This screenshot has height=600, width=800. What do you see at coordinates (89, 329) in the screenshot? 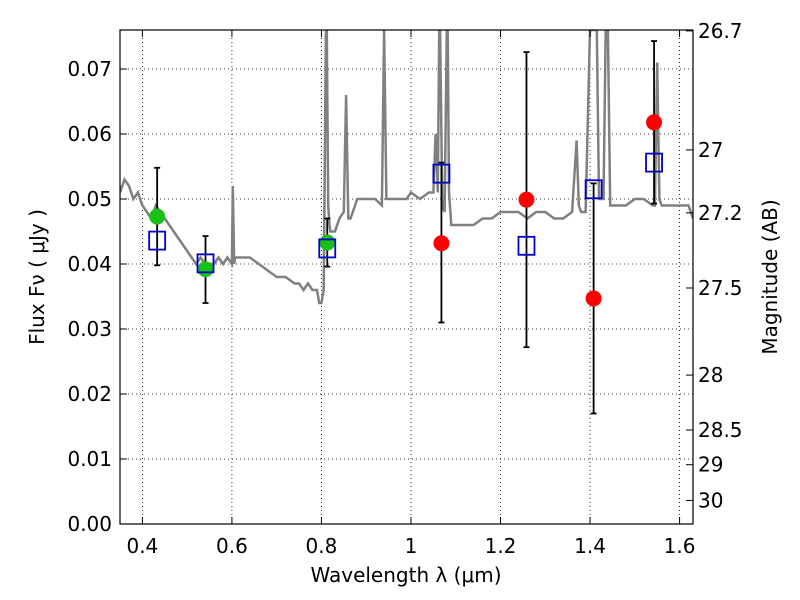
I see `y-tick-label: 0.03` at bounding box center [89, 329].